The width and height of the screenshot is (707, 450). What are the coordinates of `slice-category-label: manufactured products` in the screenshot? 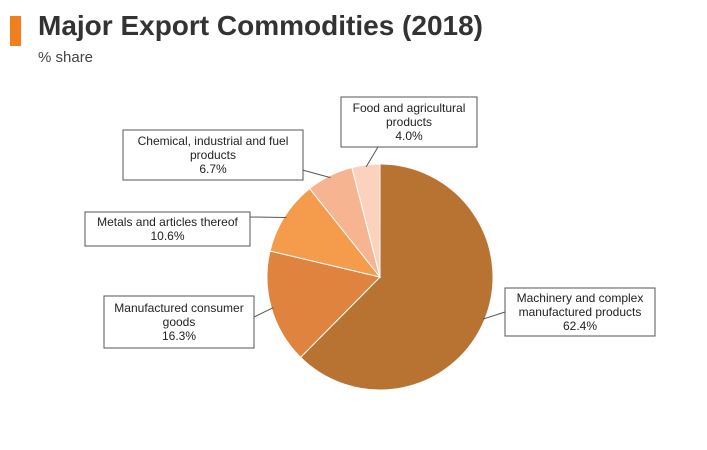 It's located at (580, 312).